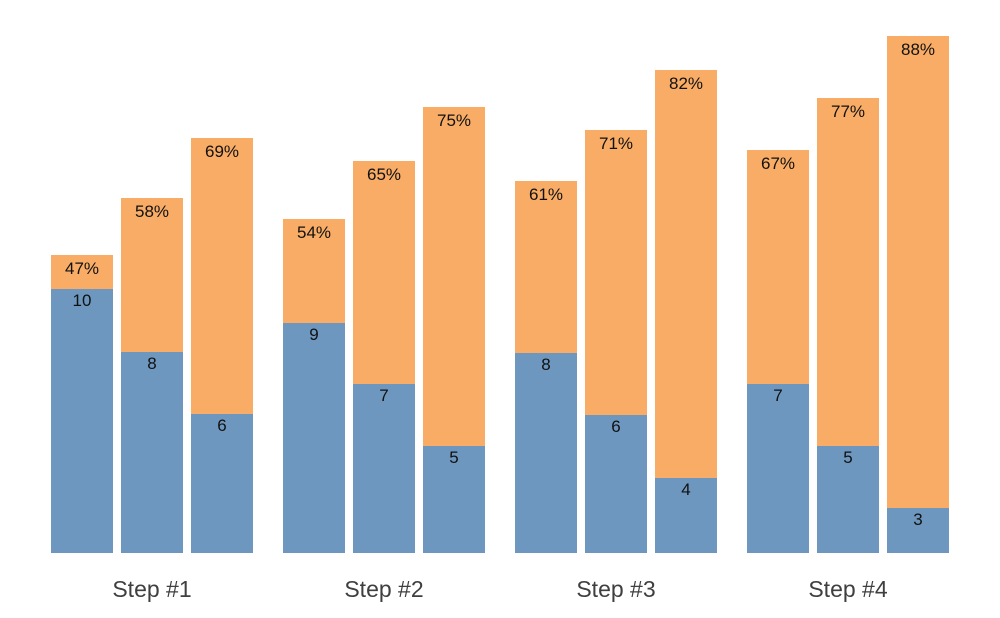  What do you see at coordinates (918, 49) in the screenshot?
I see `percent-label: 88%` at bounding box center [918, 49].